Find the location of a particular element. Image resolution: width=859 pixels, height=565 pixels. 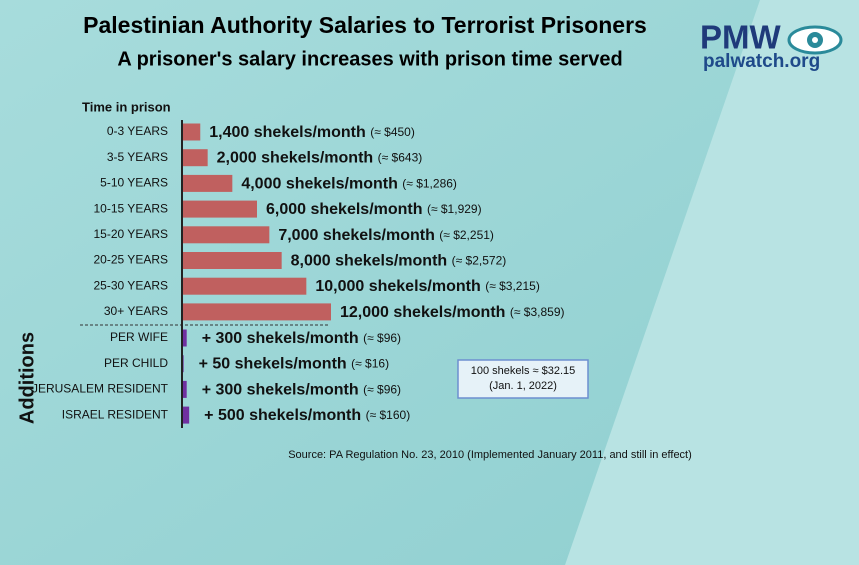

usd-text: (≈ $16) is located at coordinates (370, 364).